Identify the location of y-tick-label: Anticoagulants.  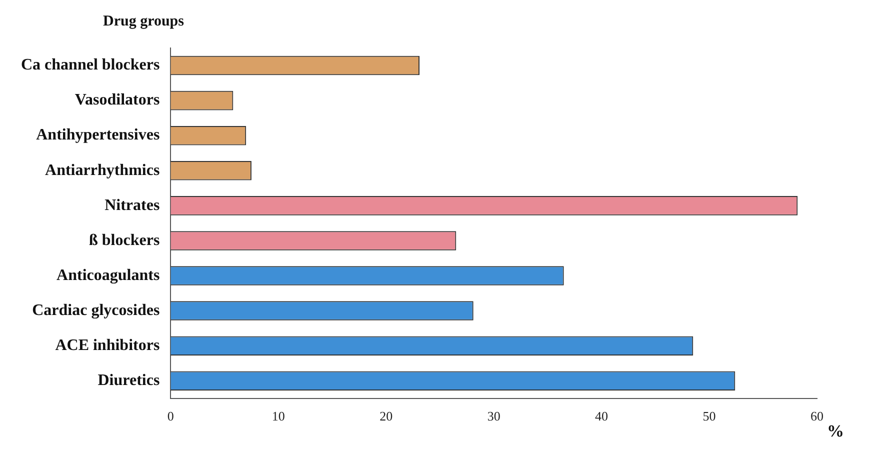
(108, 275).